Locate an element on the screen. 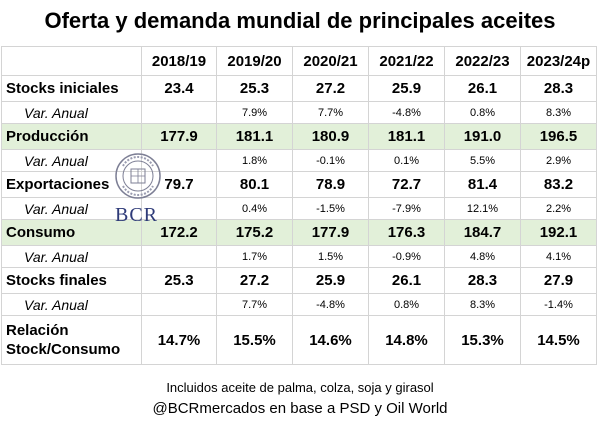  table-cell: -7.9% is located at coordinates (406, 208).